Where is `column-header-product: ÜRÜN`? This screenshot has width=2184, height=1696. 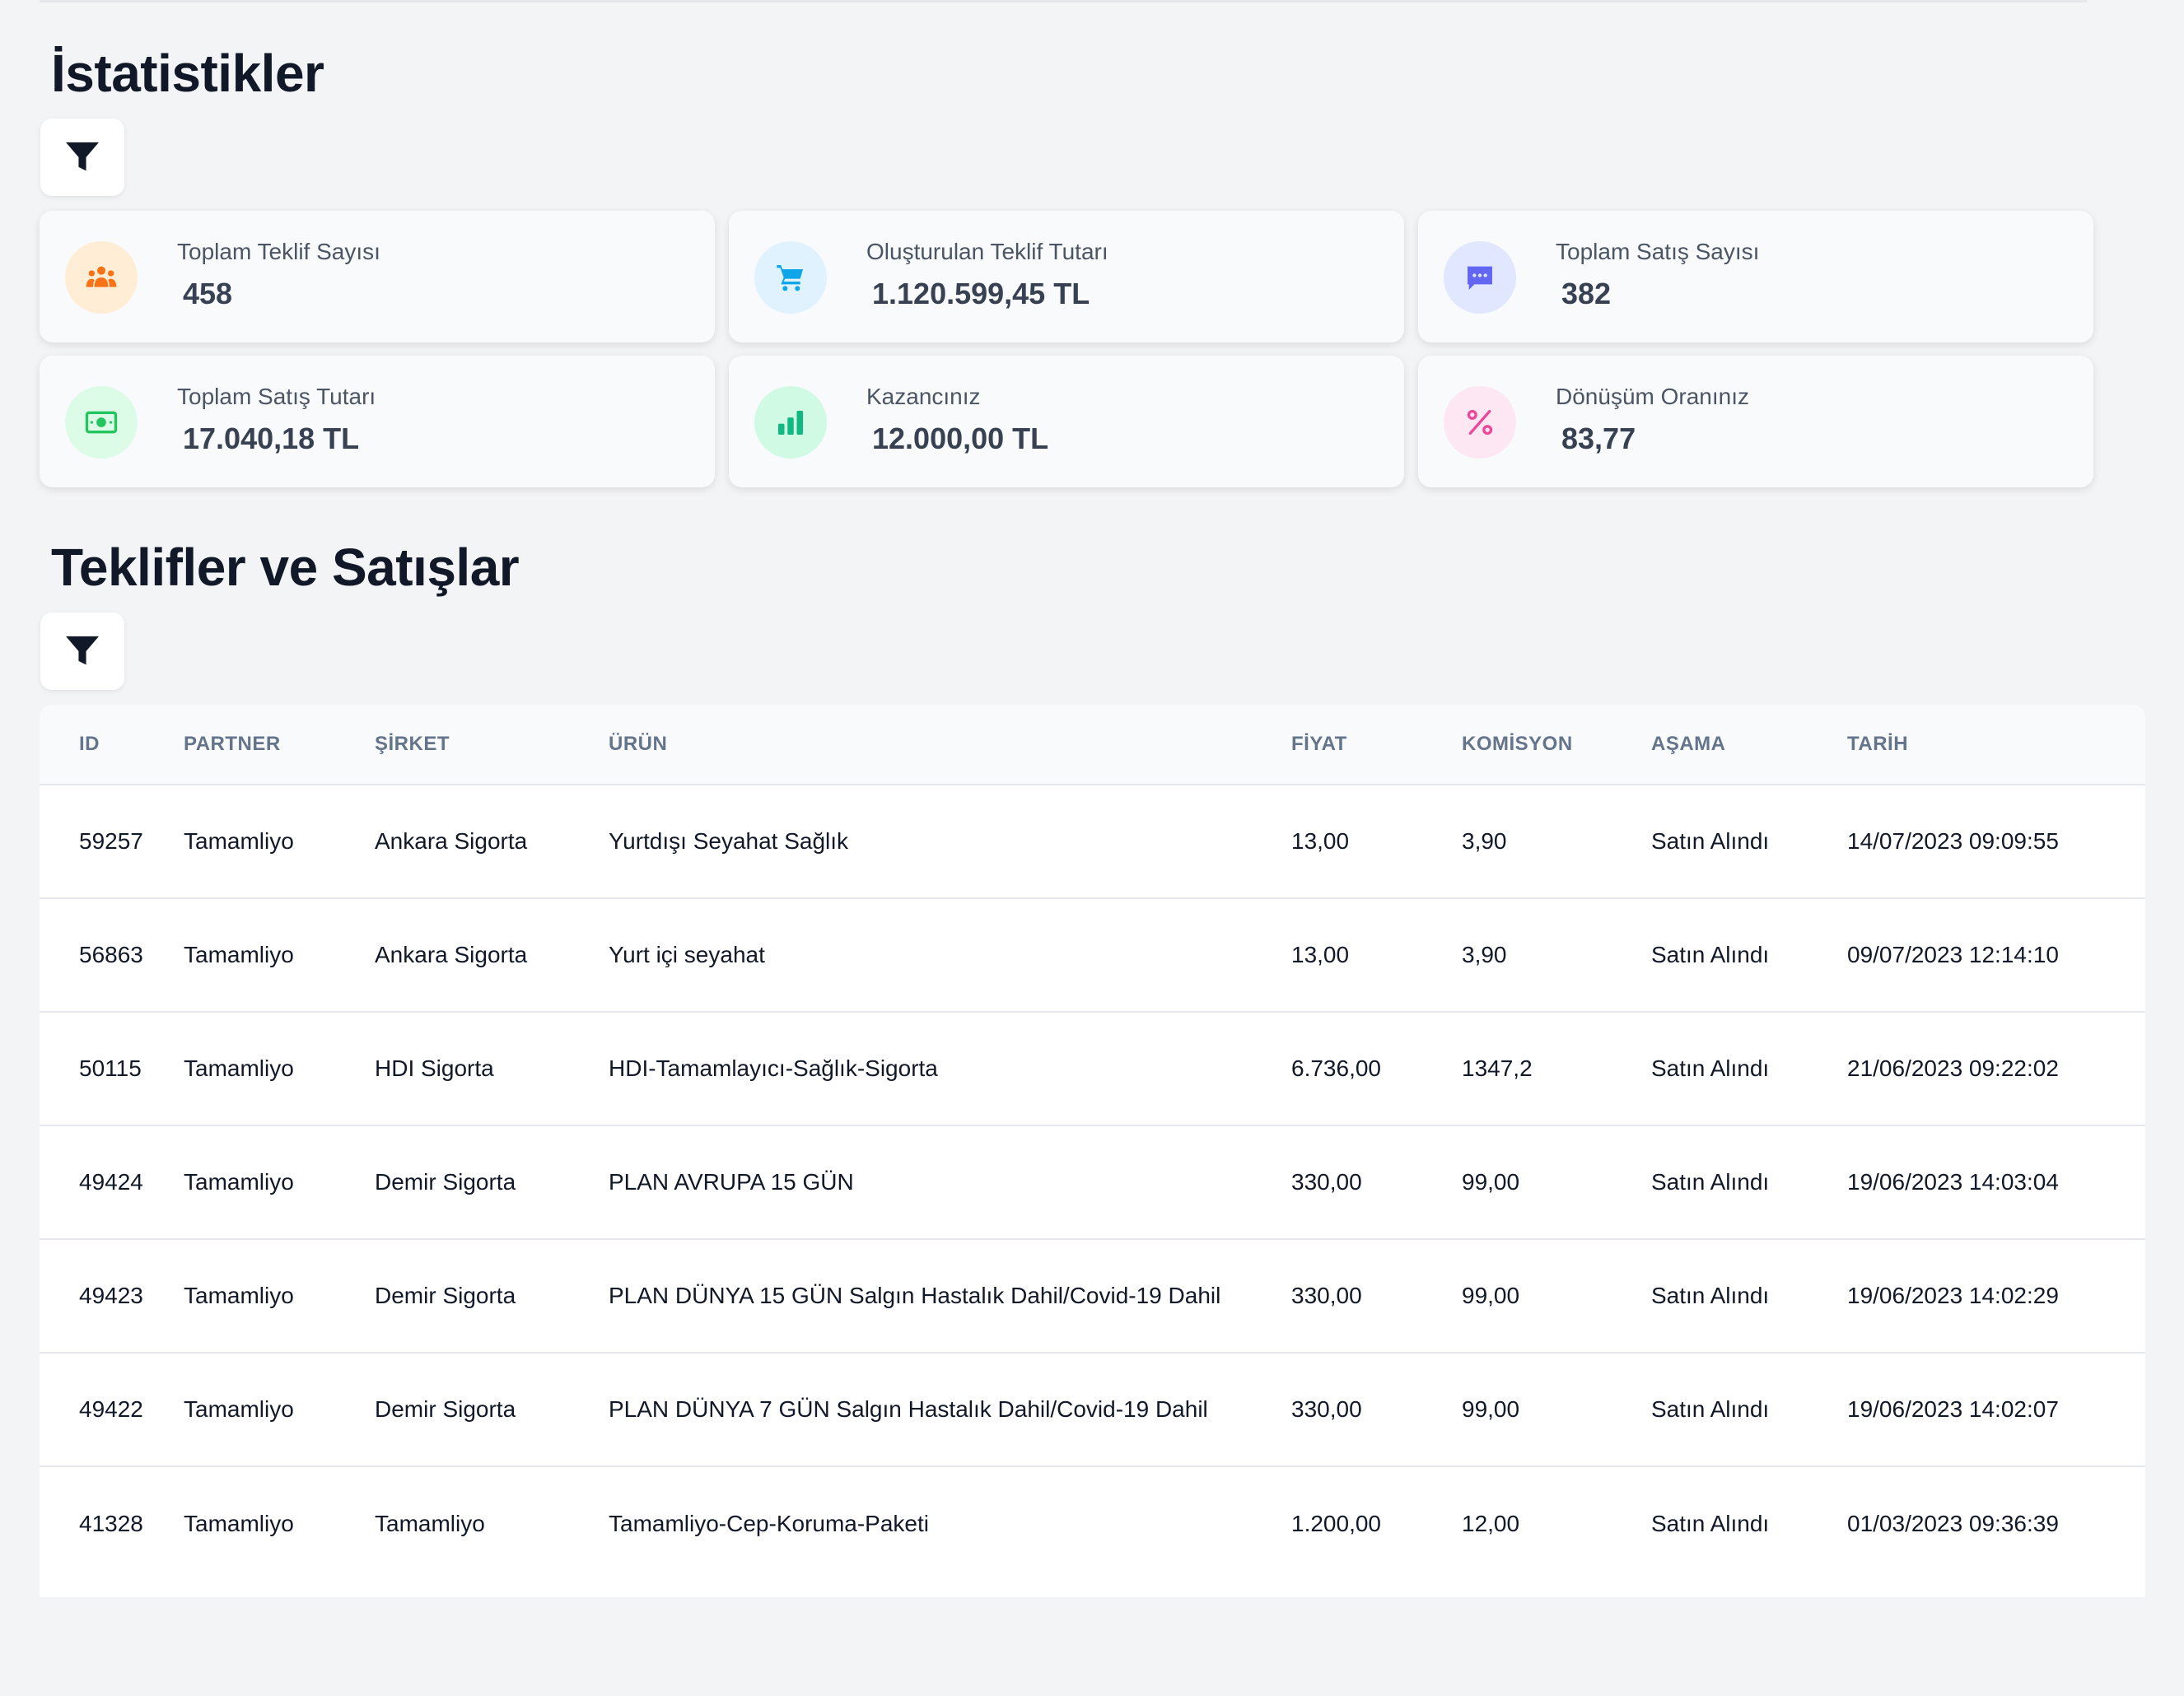
column-header-product: ÜRÜN is located at coordinates (638, 744).